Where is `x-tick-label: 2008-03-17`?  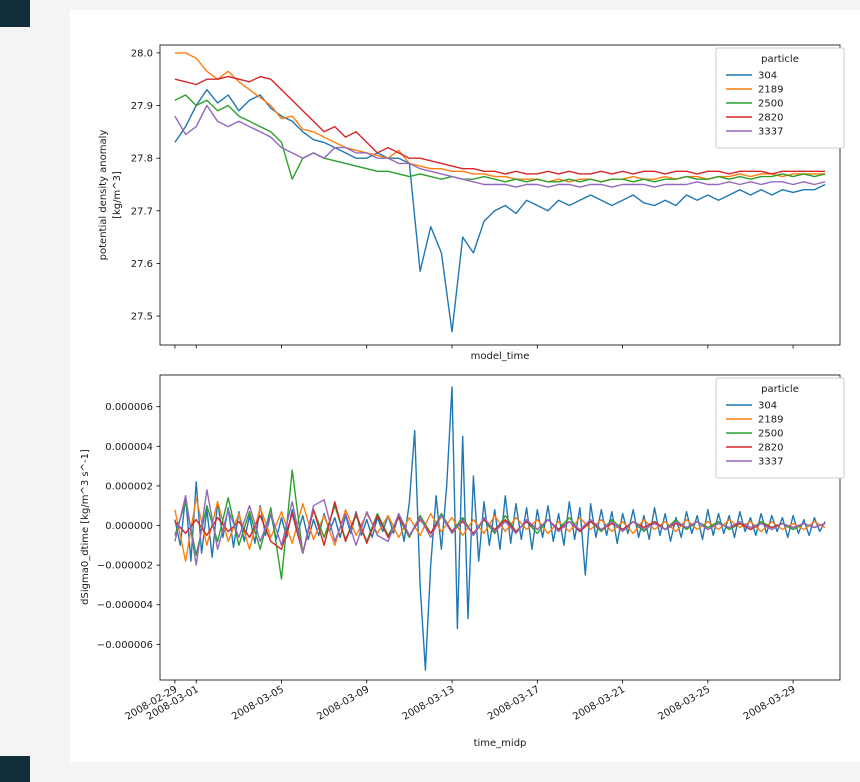 x-tick-label: 2008-03-17 is located at coordinates (514, 703).